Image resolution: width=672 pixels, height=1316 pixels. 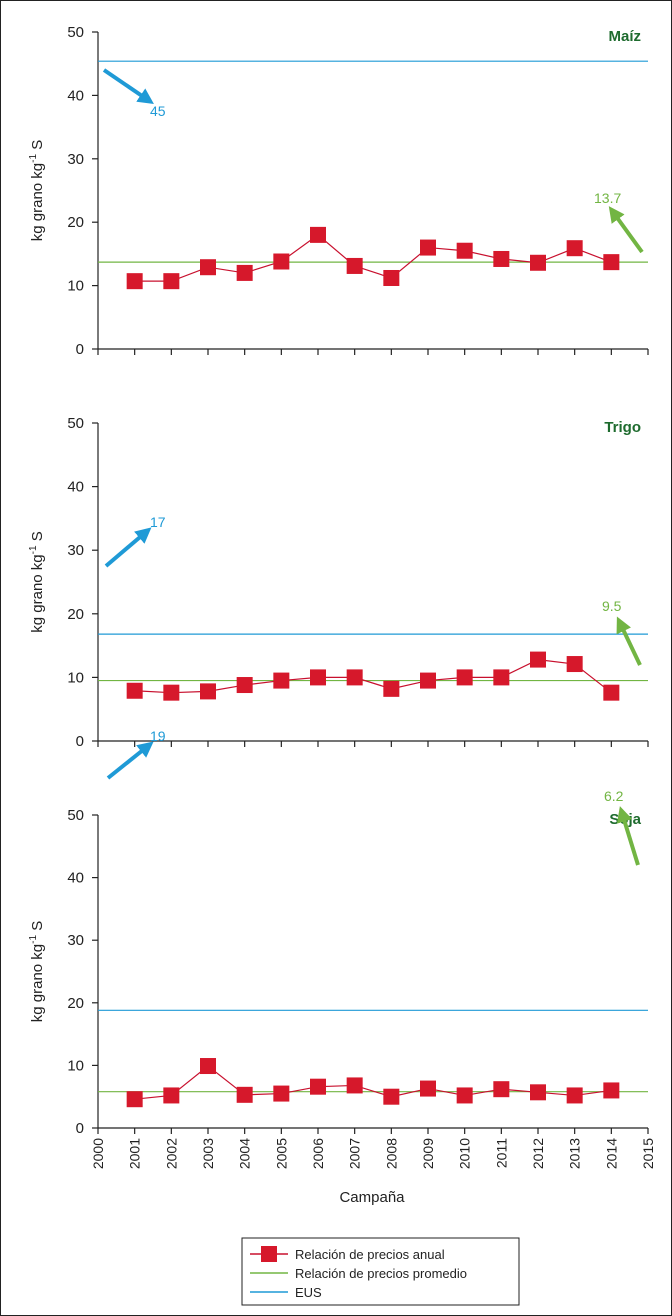 I want to click on x-tick-label-2009: 2009, so click(x=428, y=1153).